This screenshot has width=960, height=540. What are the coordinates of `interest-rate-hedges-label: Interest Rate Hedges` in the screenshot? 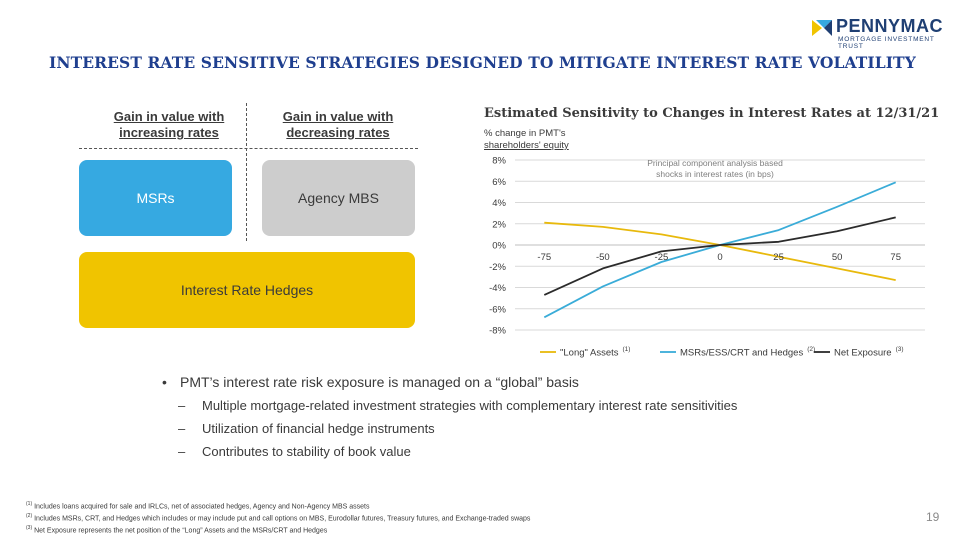 It's located at (247, 290).